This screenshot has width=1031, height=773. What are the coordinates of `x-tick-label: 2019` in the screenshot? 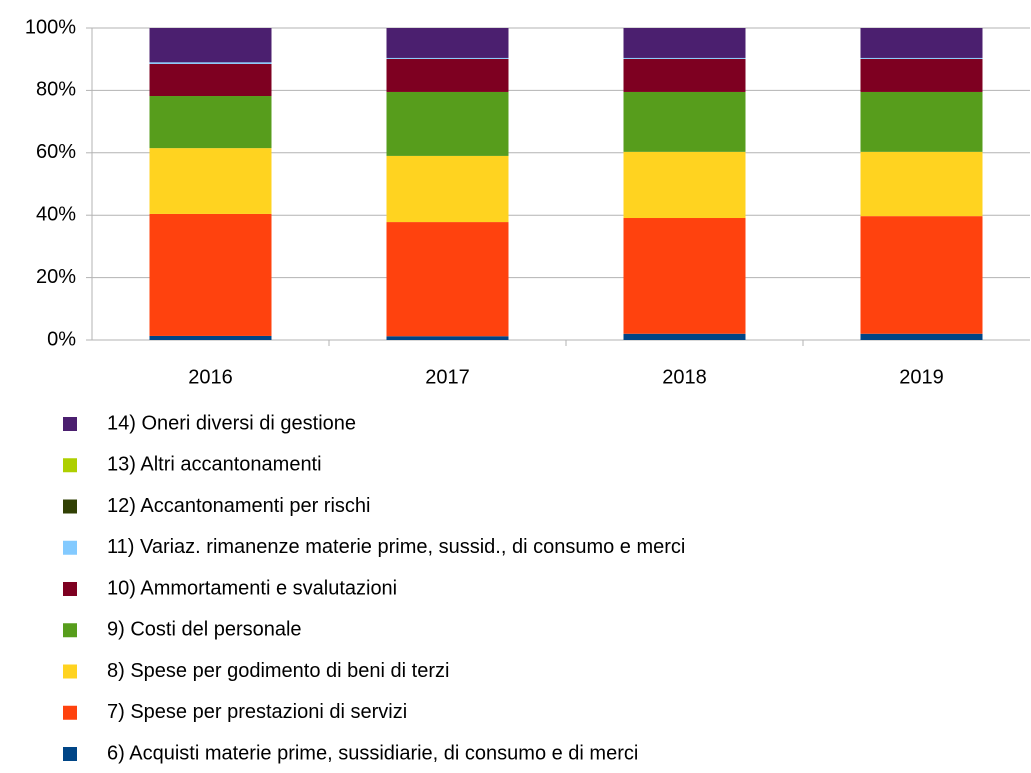 It's located at (921, 377).